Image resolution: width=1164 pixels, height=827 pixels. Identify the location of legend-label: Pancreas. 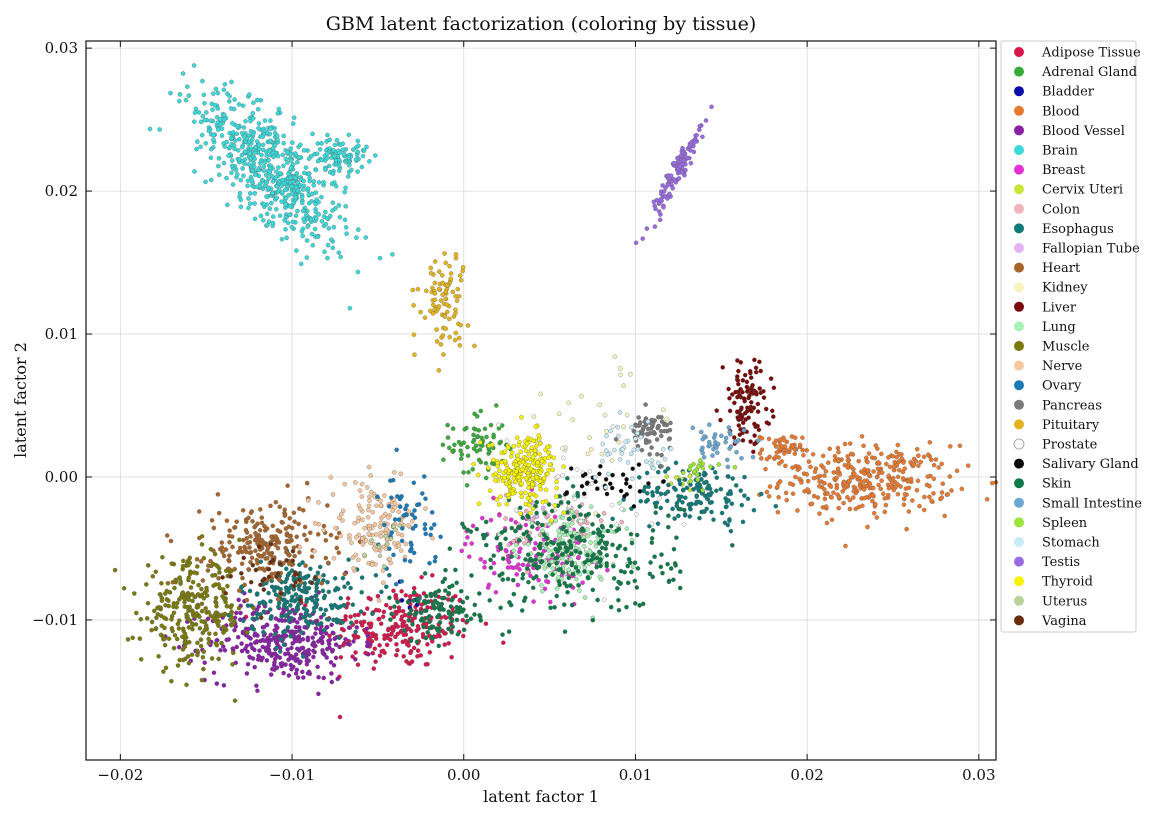
(1072, 405).